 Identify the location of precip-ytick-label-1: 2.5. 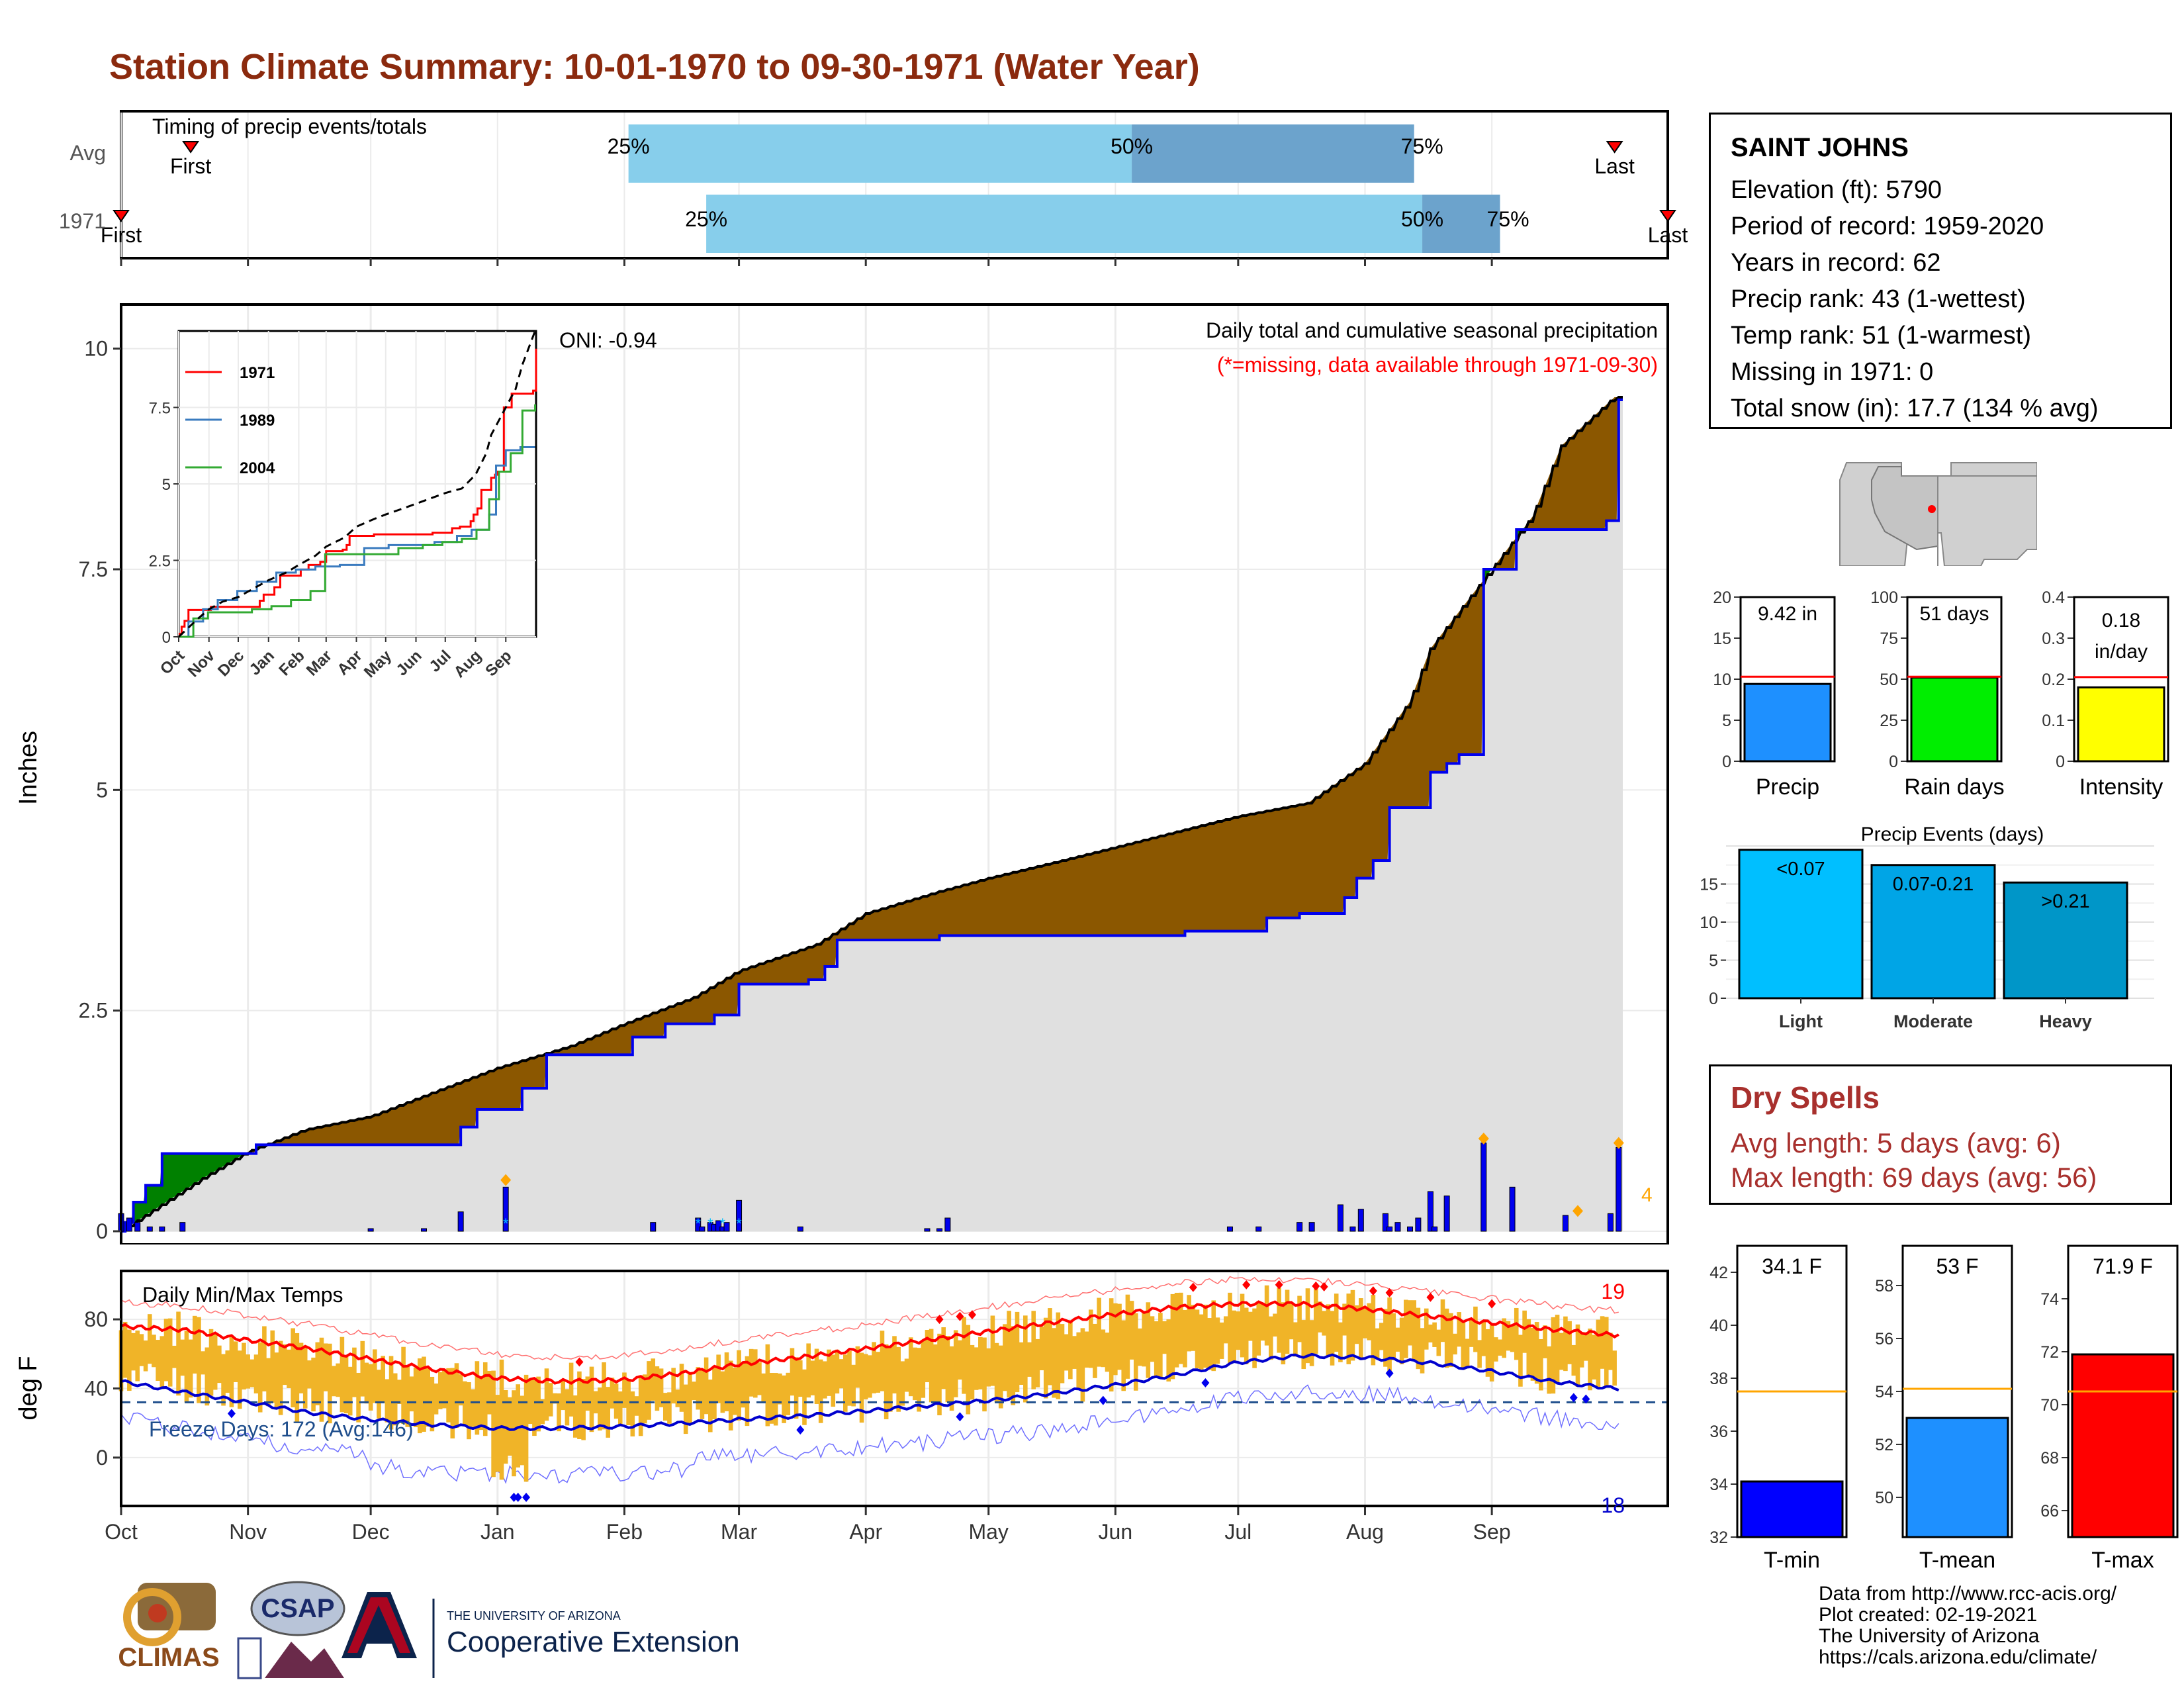
(93, 1011).